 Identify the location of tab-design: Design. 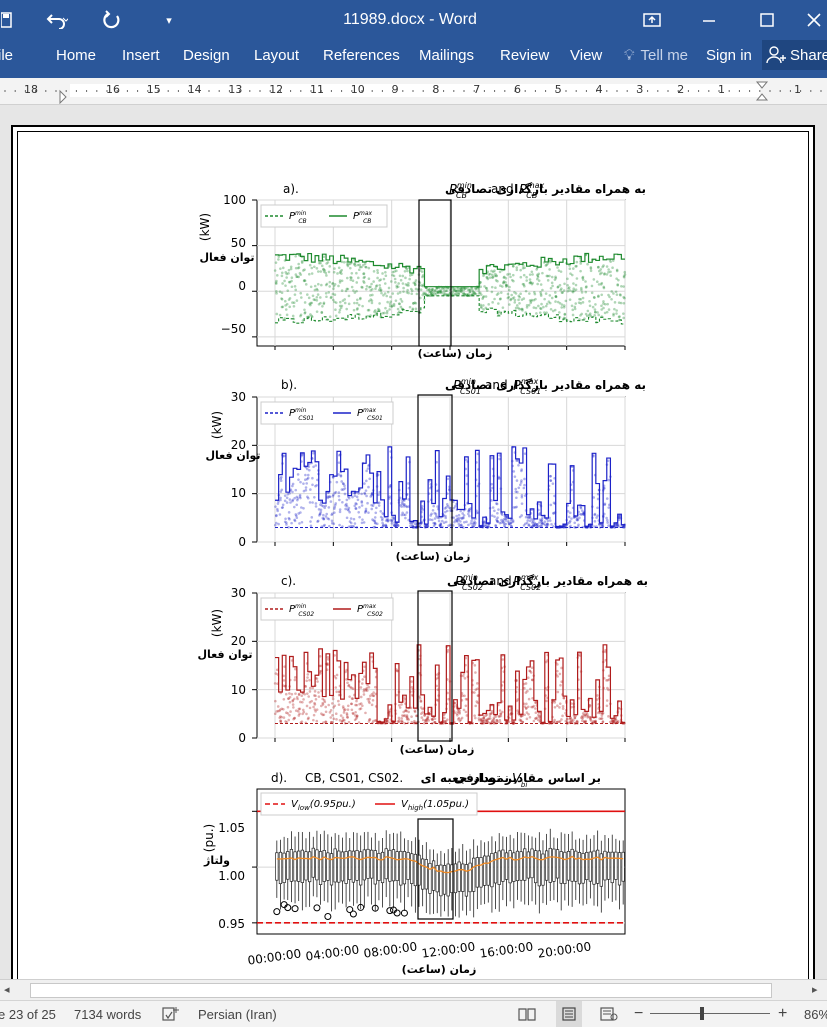
(206, 55).